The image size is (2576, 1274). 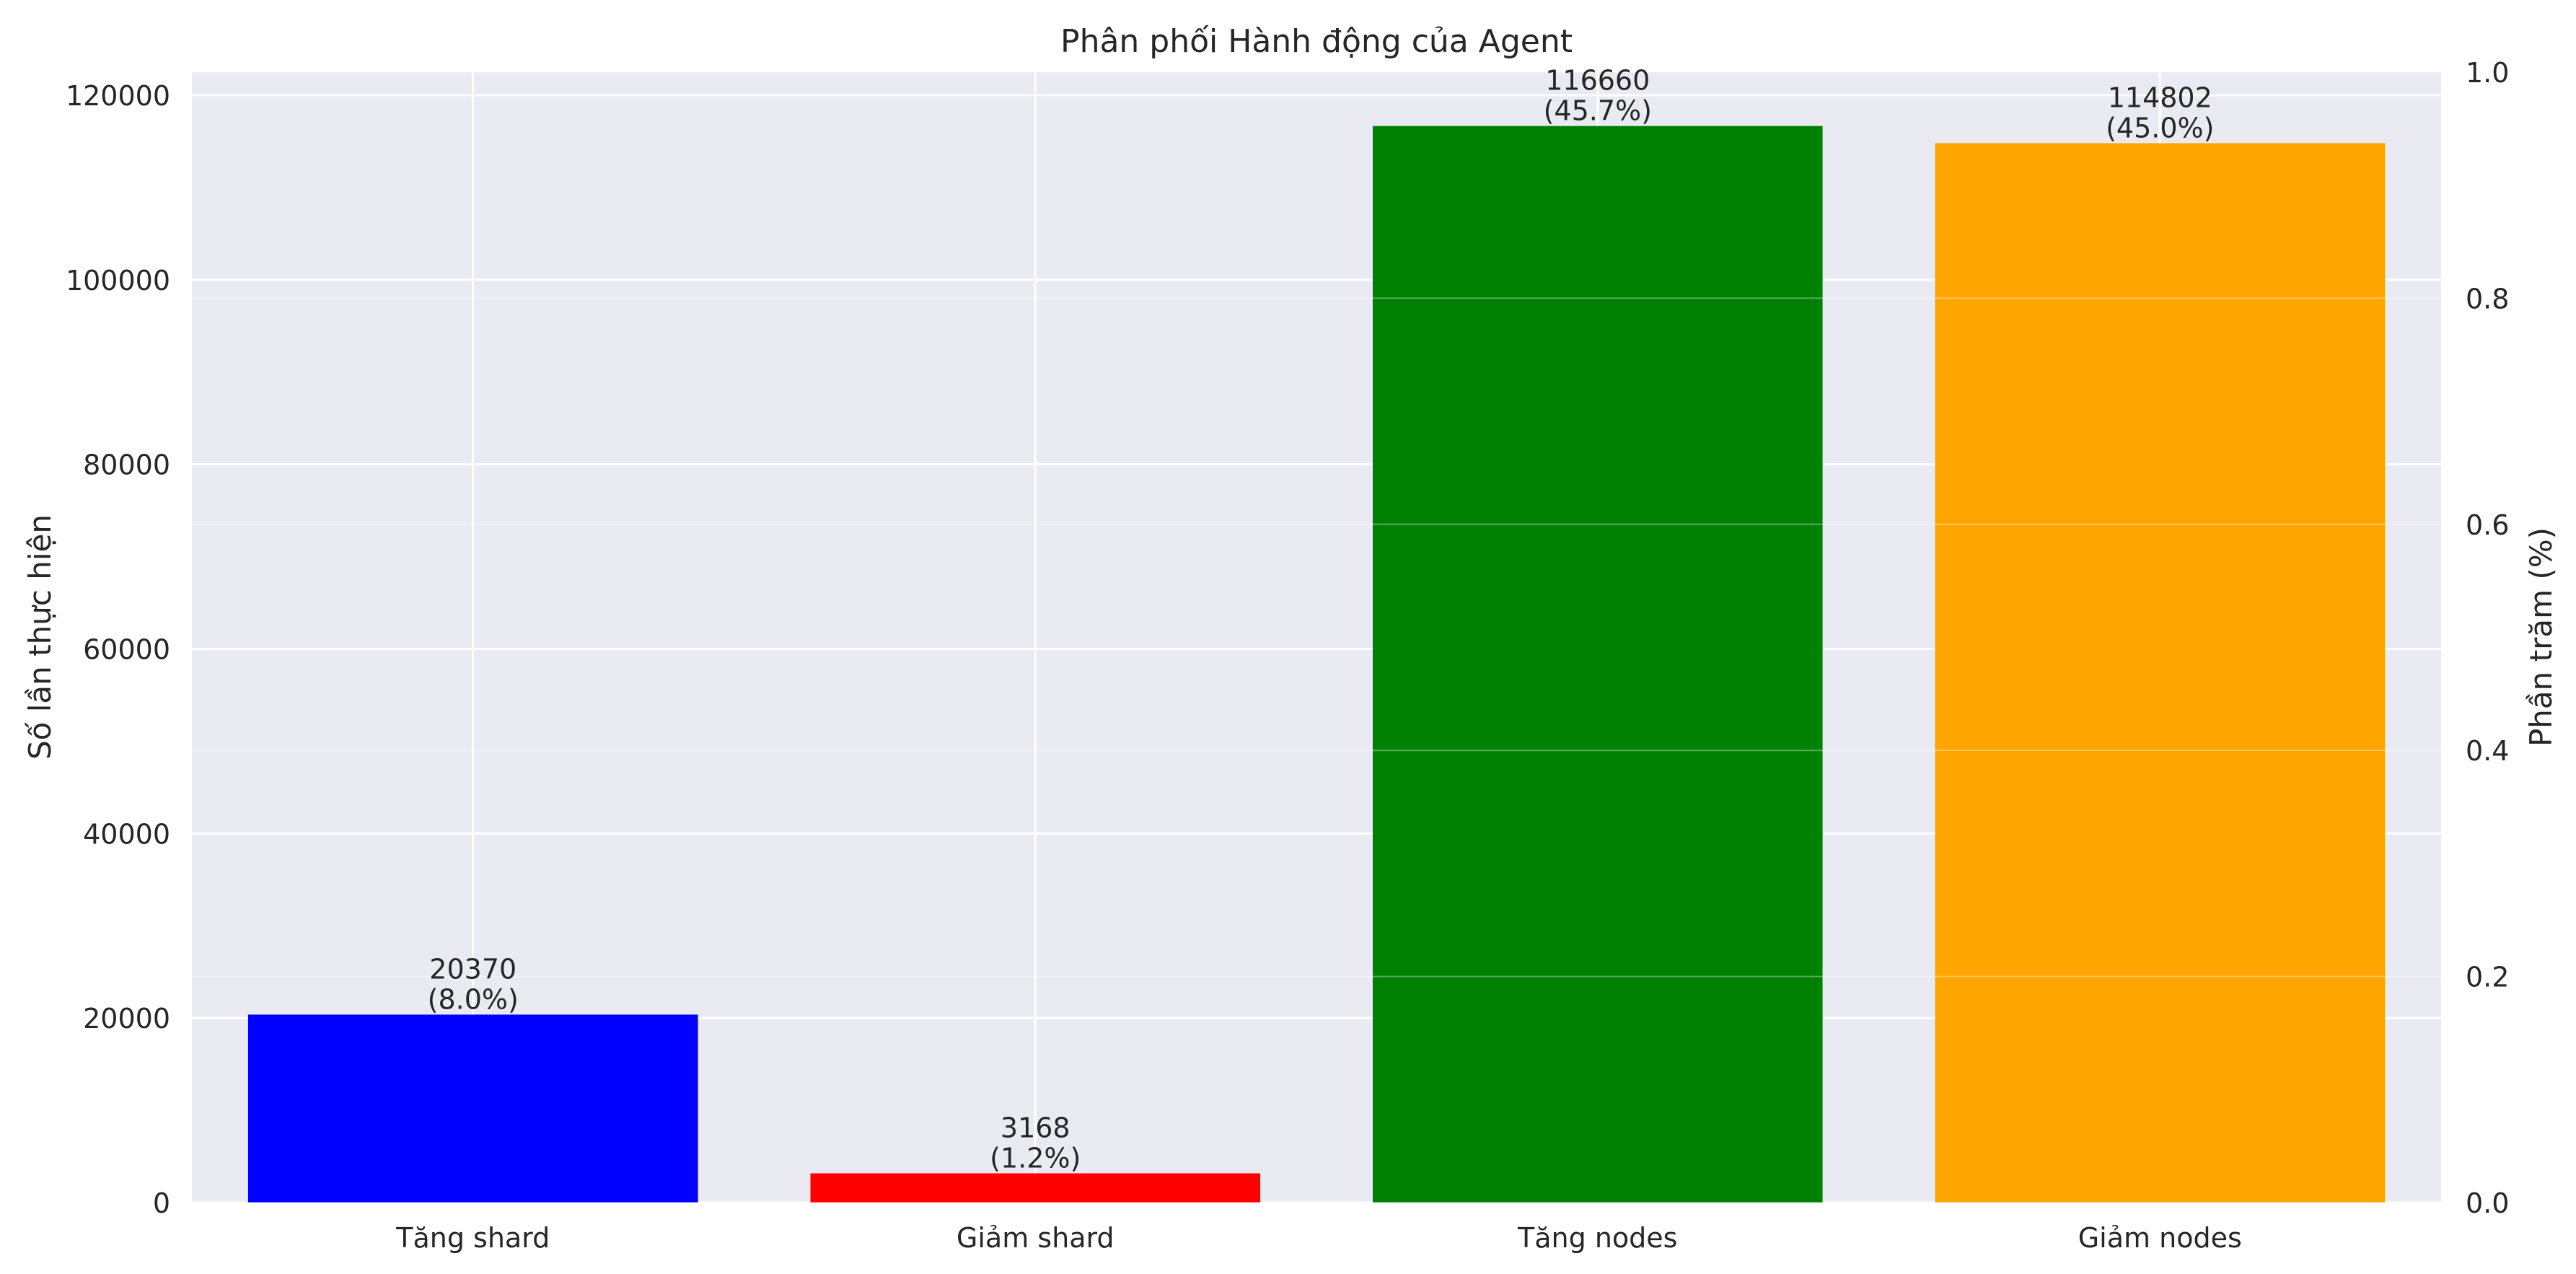 I want to click on right-y-tick-label: 1.0, so click(x=2487, y=73).